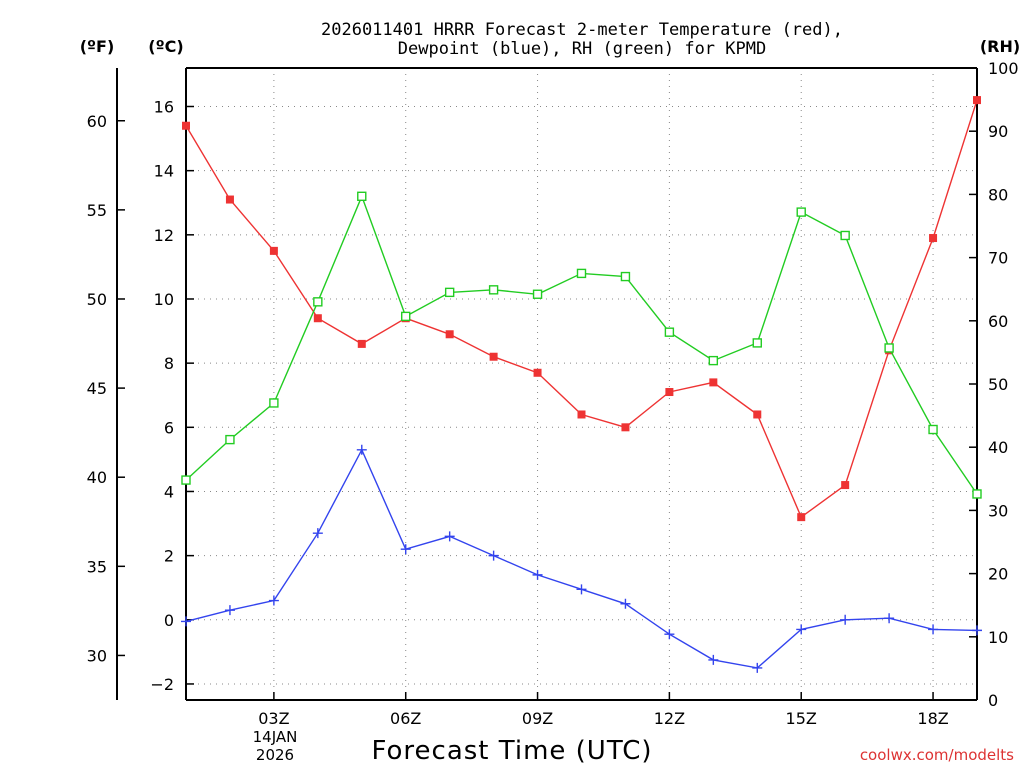 This screenshot has width=1024, height=768. Describe the element at coordinates (932, 718) in the screenshot. I see `x-tick-label: 18Z` at that location.